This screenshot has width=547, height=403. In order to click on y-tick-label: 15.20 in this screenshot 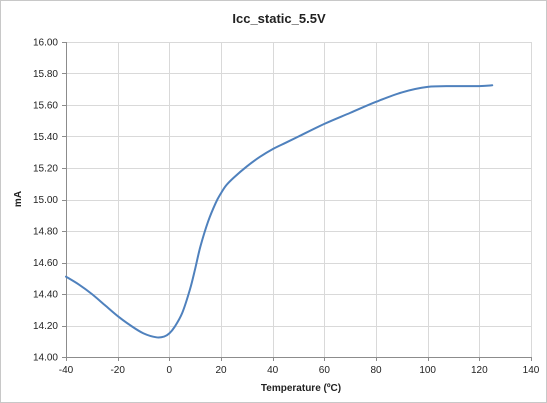, I will do `click(45, 169)`.